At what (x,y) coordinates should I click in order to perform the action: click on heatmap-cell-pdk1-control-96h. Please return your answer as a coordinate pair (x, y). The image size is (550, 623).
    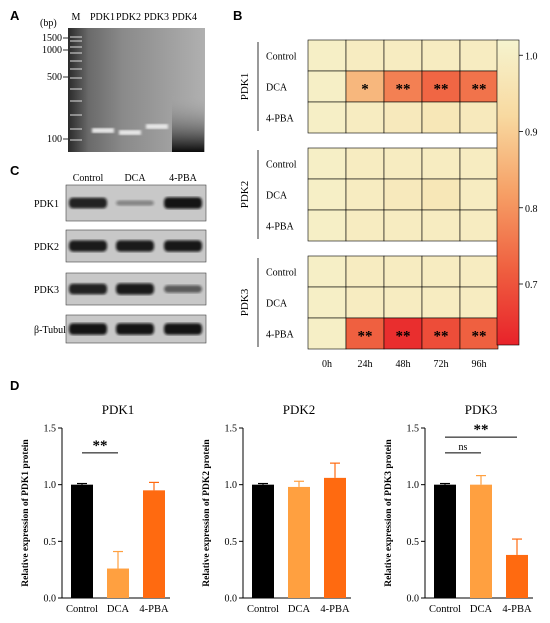
    Looking at the image, I should click on (479, 55).